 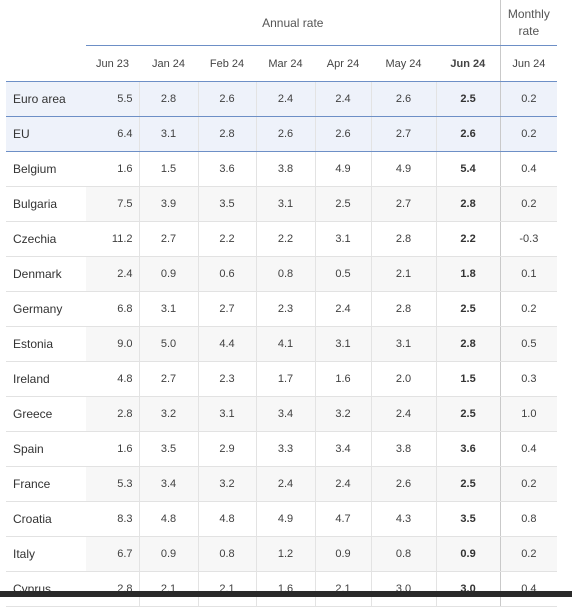 What do you see at coordinates (46, 519) in the screenshot?
I see `country-name: Croatia` at bounding box center [46, 519].